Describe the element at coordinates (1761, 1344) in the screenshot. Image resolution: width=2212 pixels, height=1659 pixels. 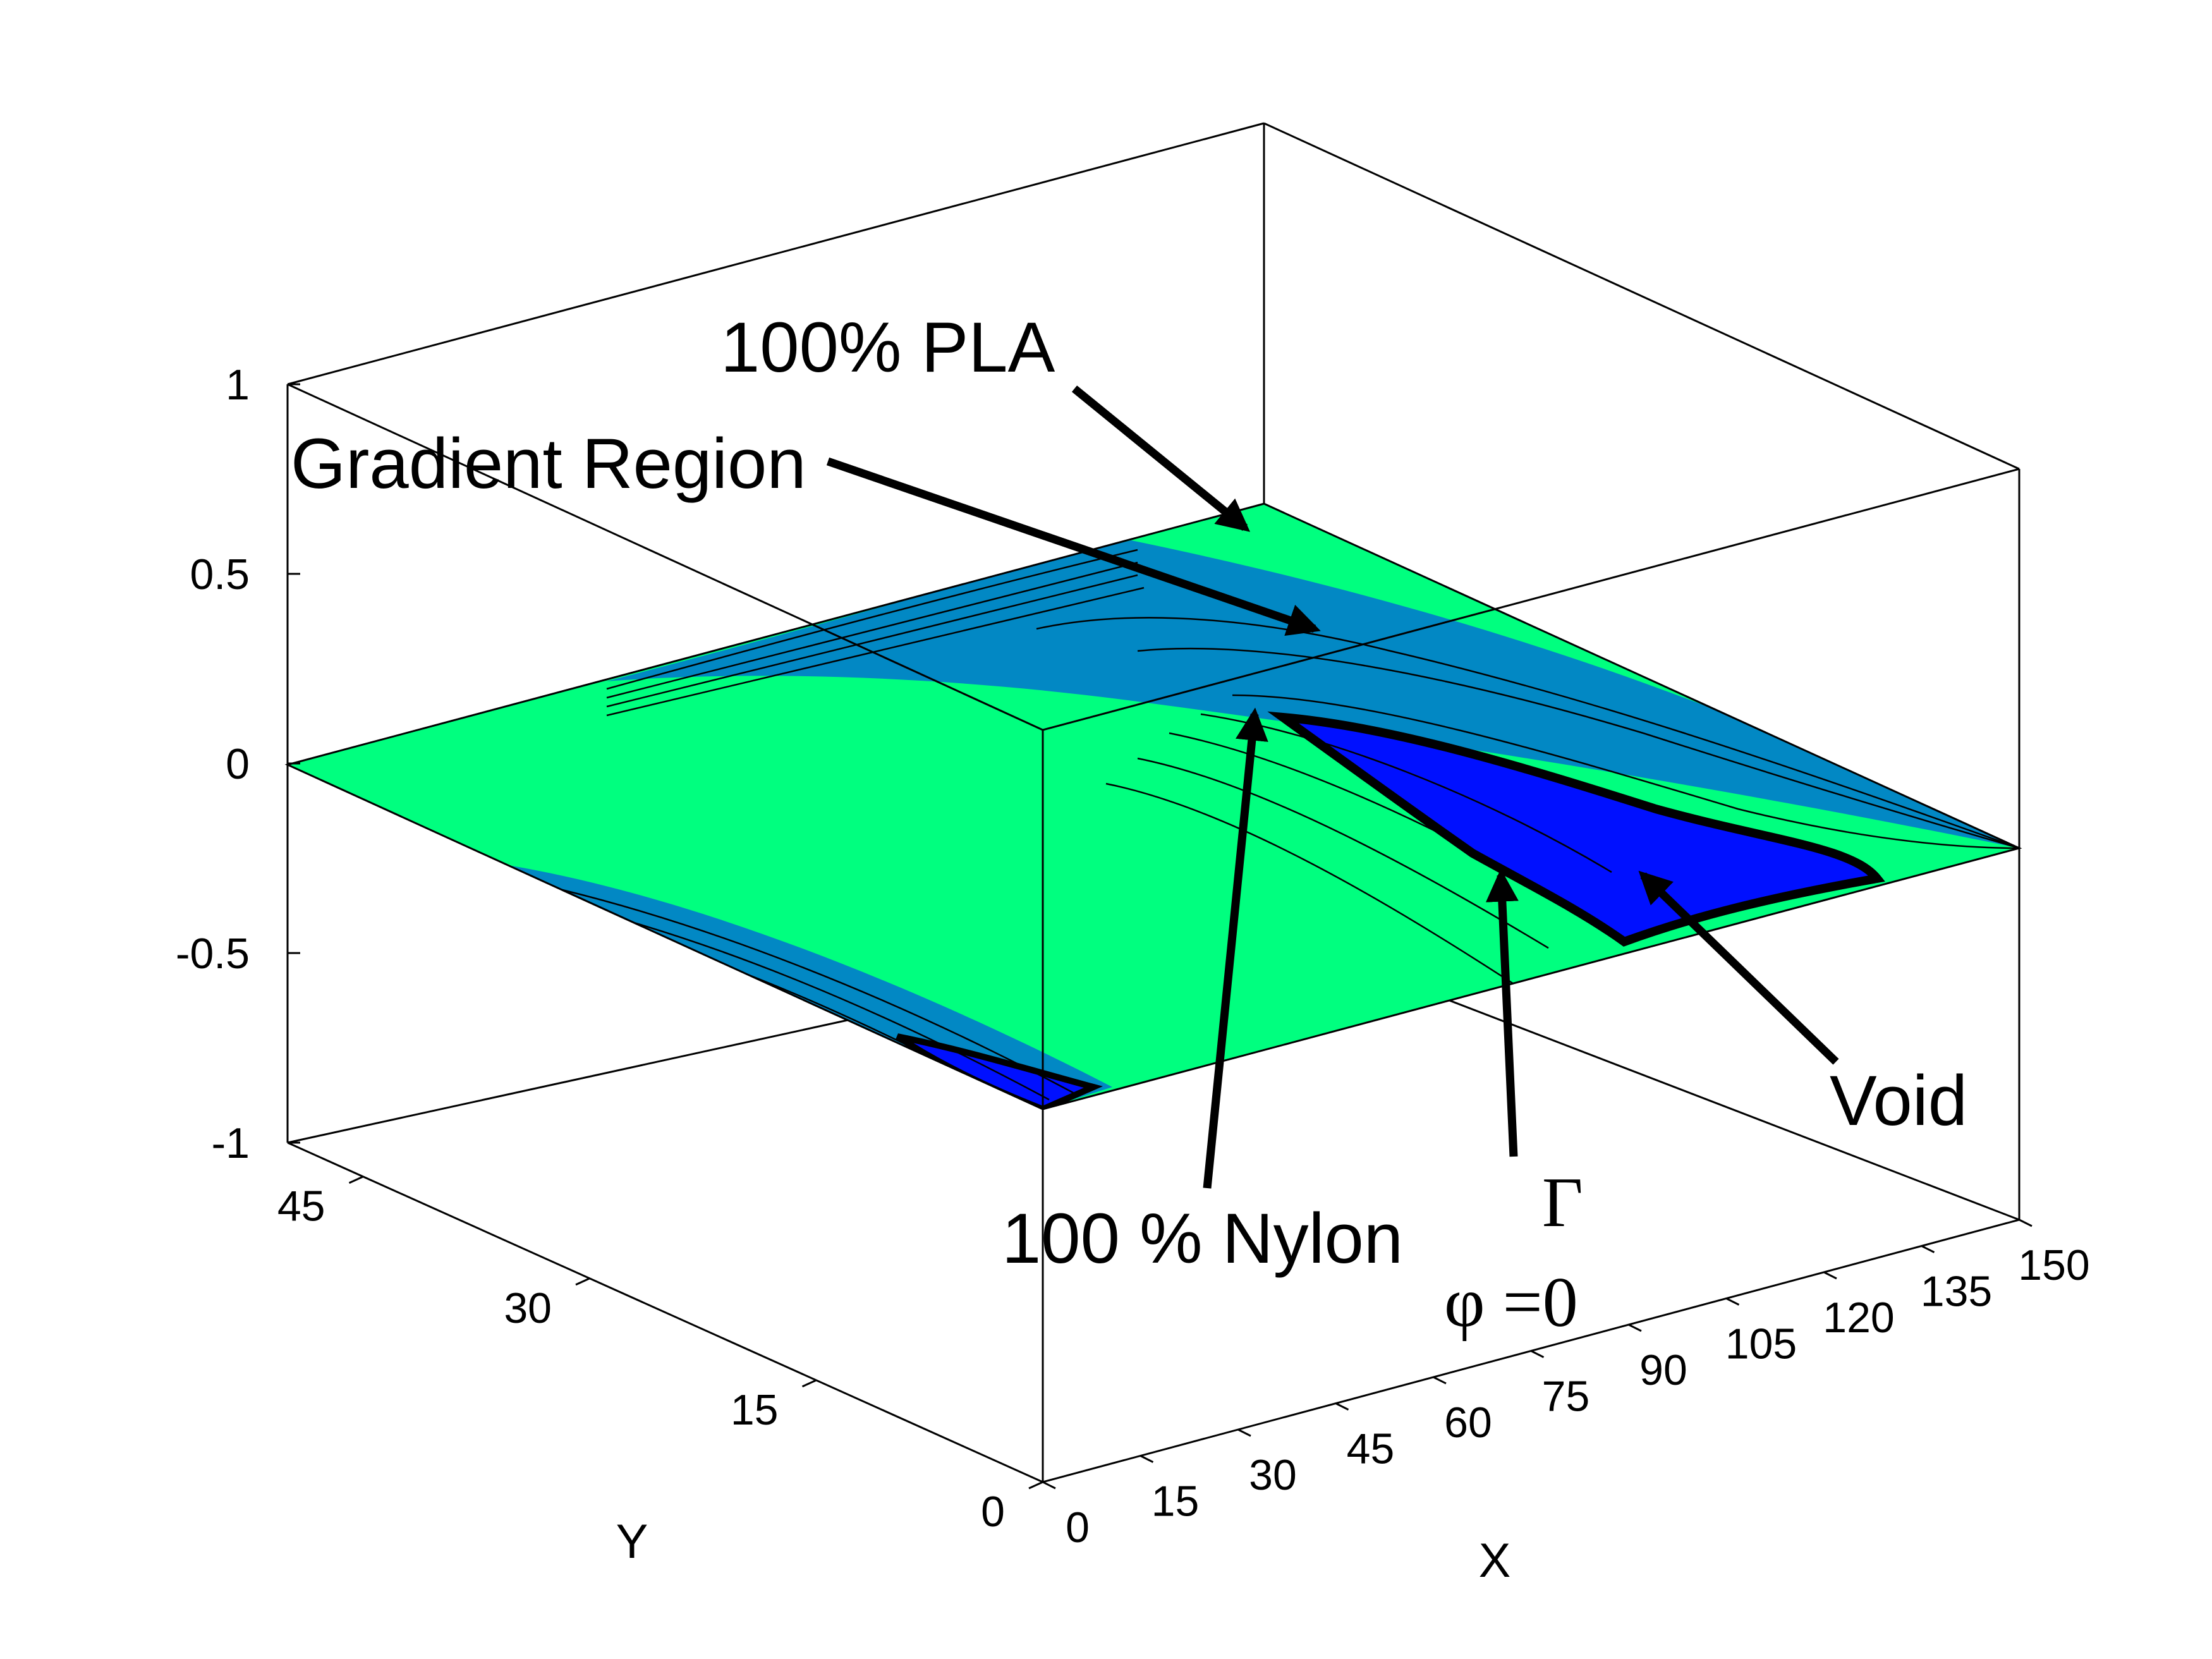
I see `x-tick-label: 105` at that location.